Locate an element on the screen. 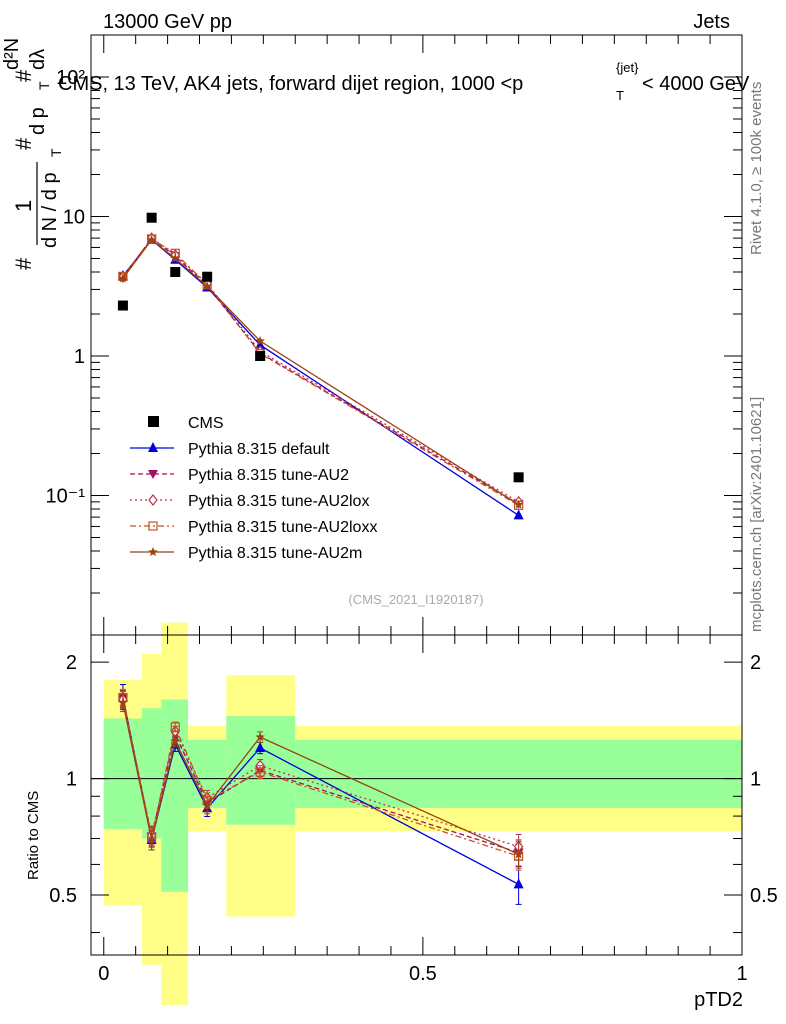 The width and height of the screenshot is (786, 1024). ylabel-one: 1 is located at coordinates (23, 206).